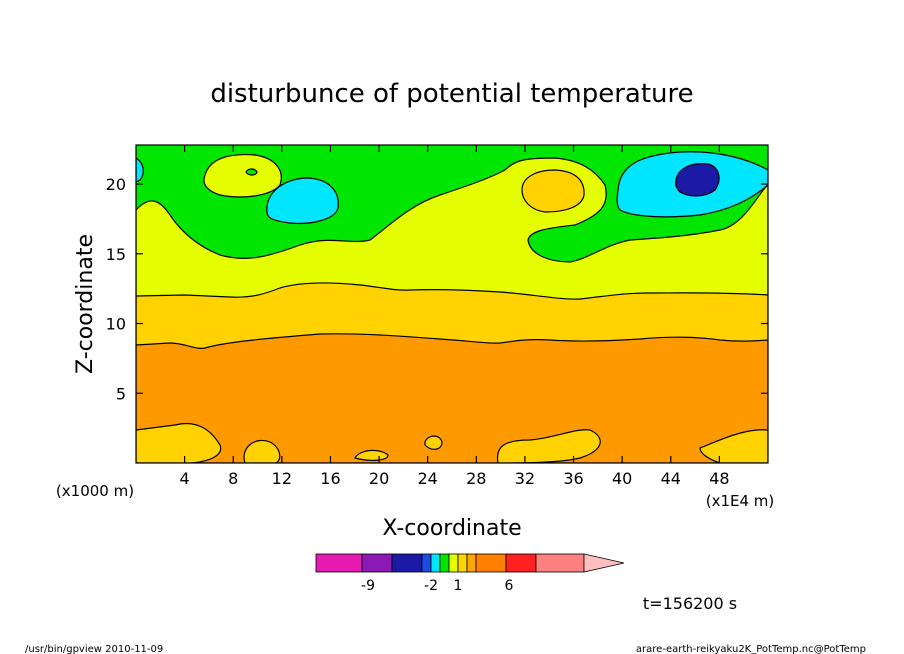 The height and width of the screenshot is (654, 904). I want to click on x-unit-left: (x1000 m), so click(95, 491).